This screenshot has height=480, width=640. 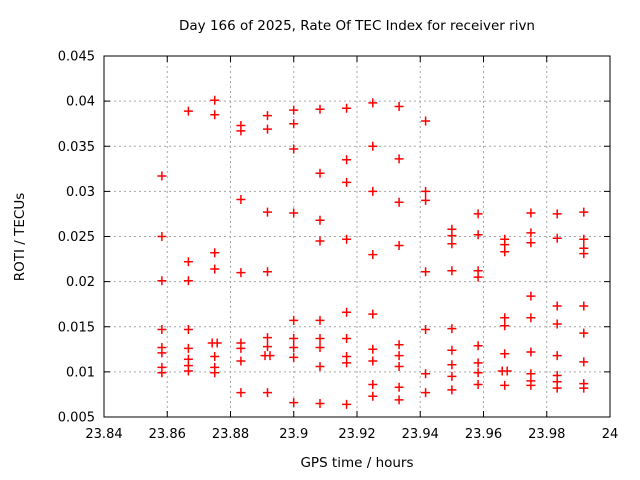 What do you see at coordinates (76, 237) in the screenshot?
I see `y-tick-label: 0.025` at bounding box center [76, 237].